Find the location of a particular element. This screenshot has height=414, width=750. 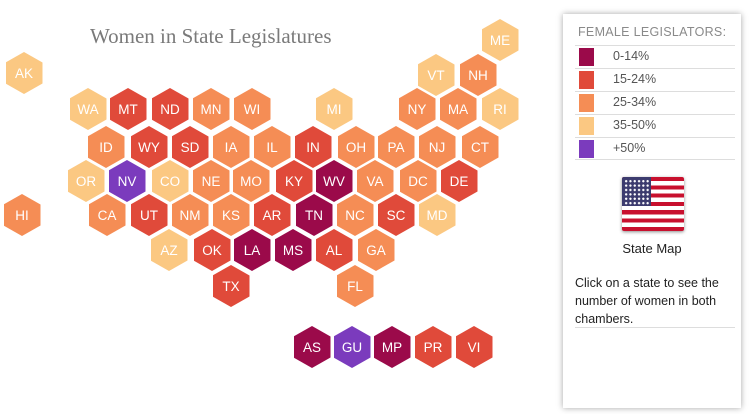

legend-divider is located at coordinates (655, 159).